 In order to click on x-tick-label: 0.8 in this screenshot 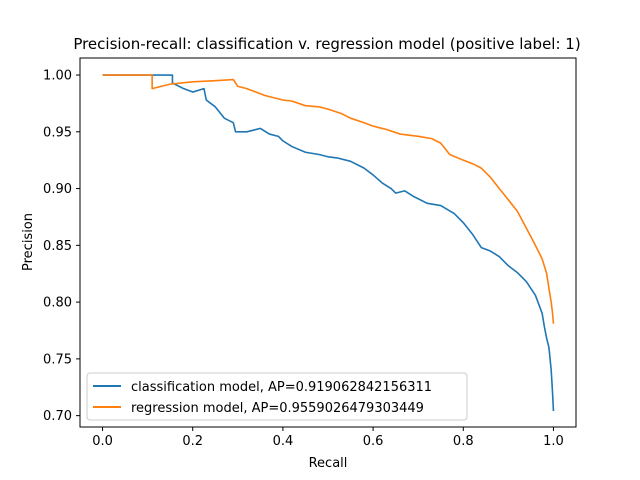, I will do `click(463, 441)`.